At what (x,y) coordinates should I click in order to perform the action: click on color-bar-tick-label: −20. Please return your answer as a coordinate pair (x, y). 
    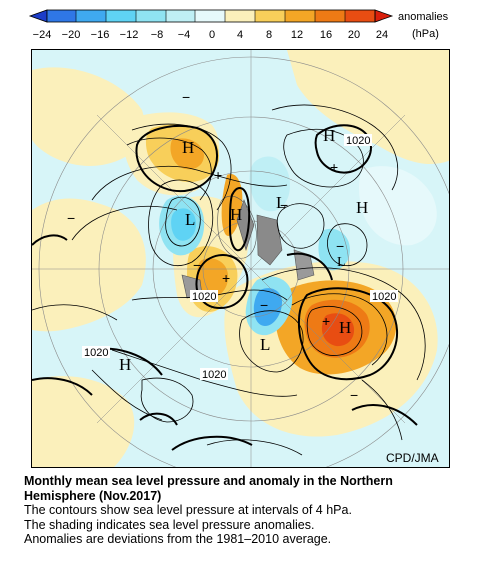
    Looking at the image, I should click on (71, 35).